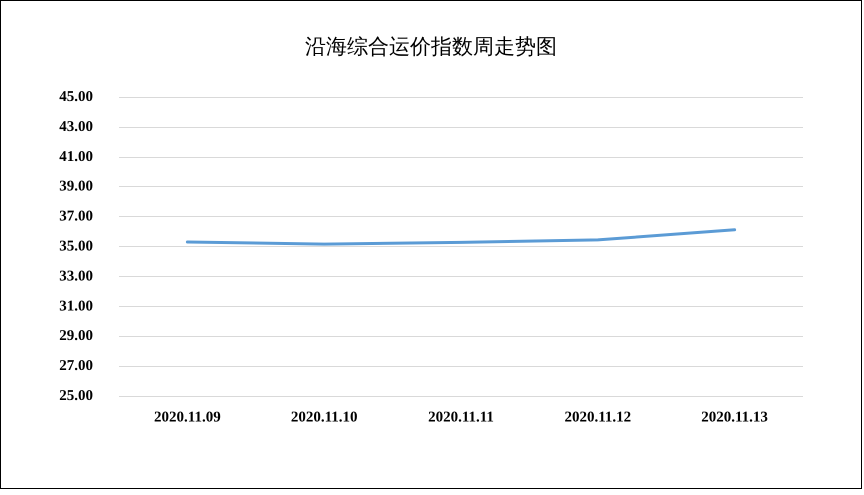 This screenshot has width=864, height=495. What do you see at coordinates (76, 216) in the screenshot?
I see `y-tick-label: 37.00` at bounding box center [76, 216].